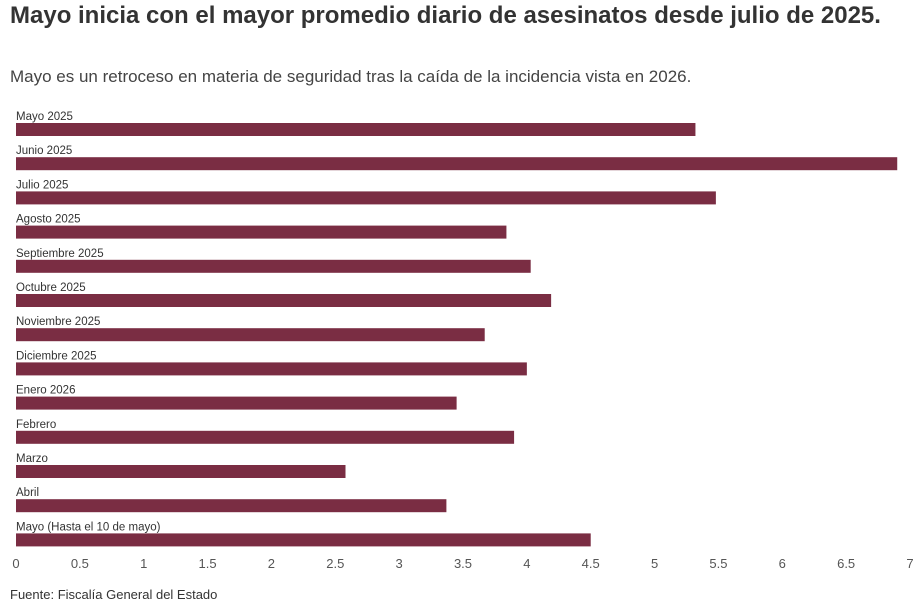  I want to click on source-note: Fuente: Fiscalía General del Estado, so click(114, 594).